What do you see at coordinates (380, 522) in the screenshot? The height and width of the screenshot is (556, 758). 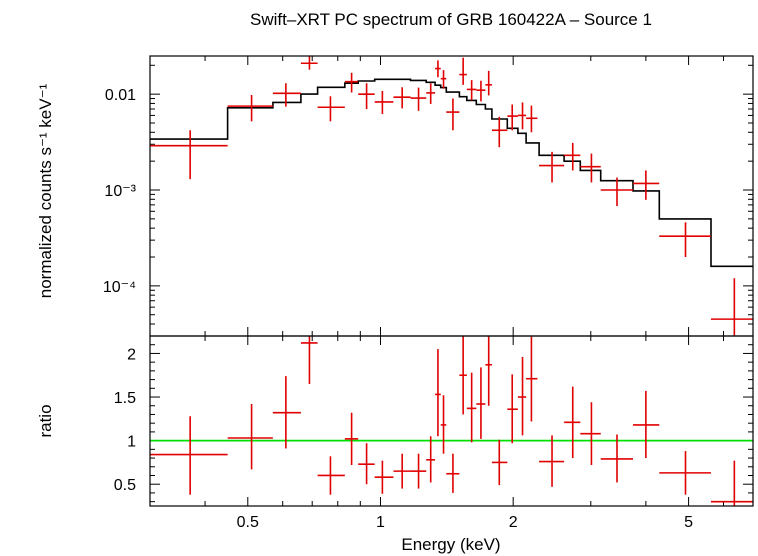 I see `x-tick-label: 1` at bounding box center [380, 522].